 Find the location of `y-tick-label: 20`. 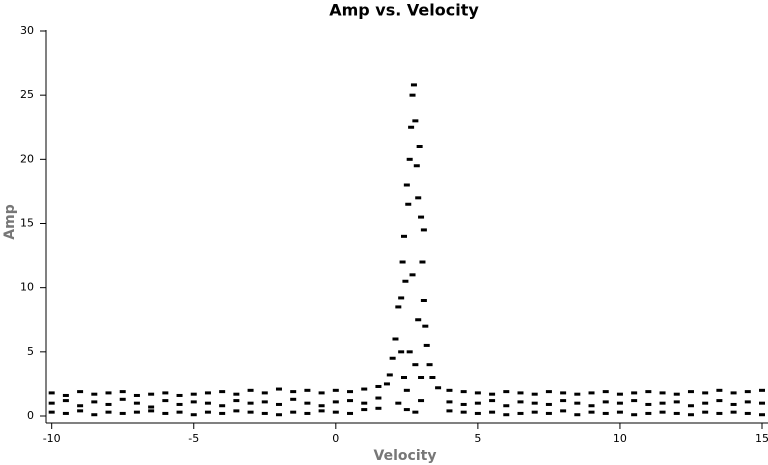

y-tick-label: 20 is located at coordinates (27, 158).